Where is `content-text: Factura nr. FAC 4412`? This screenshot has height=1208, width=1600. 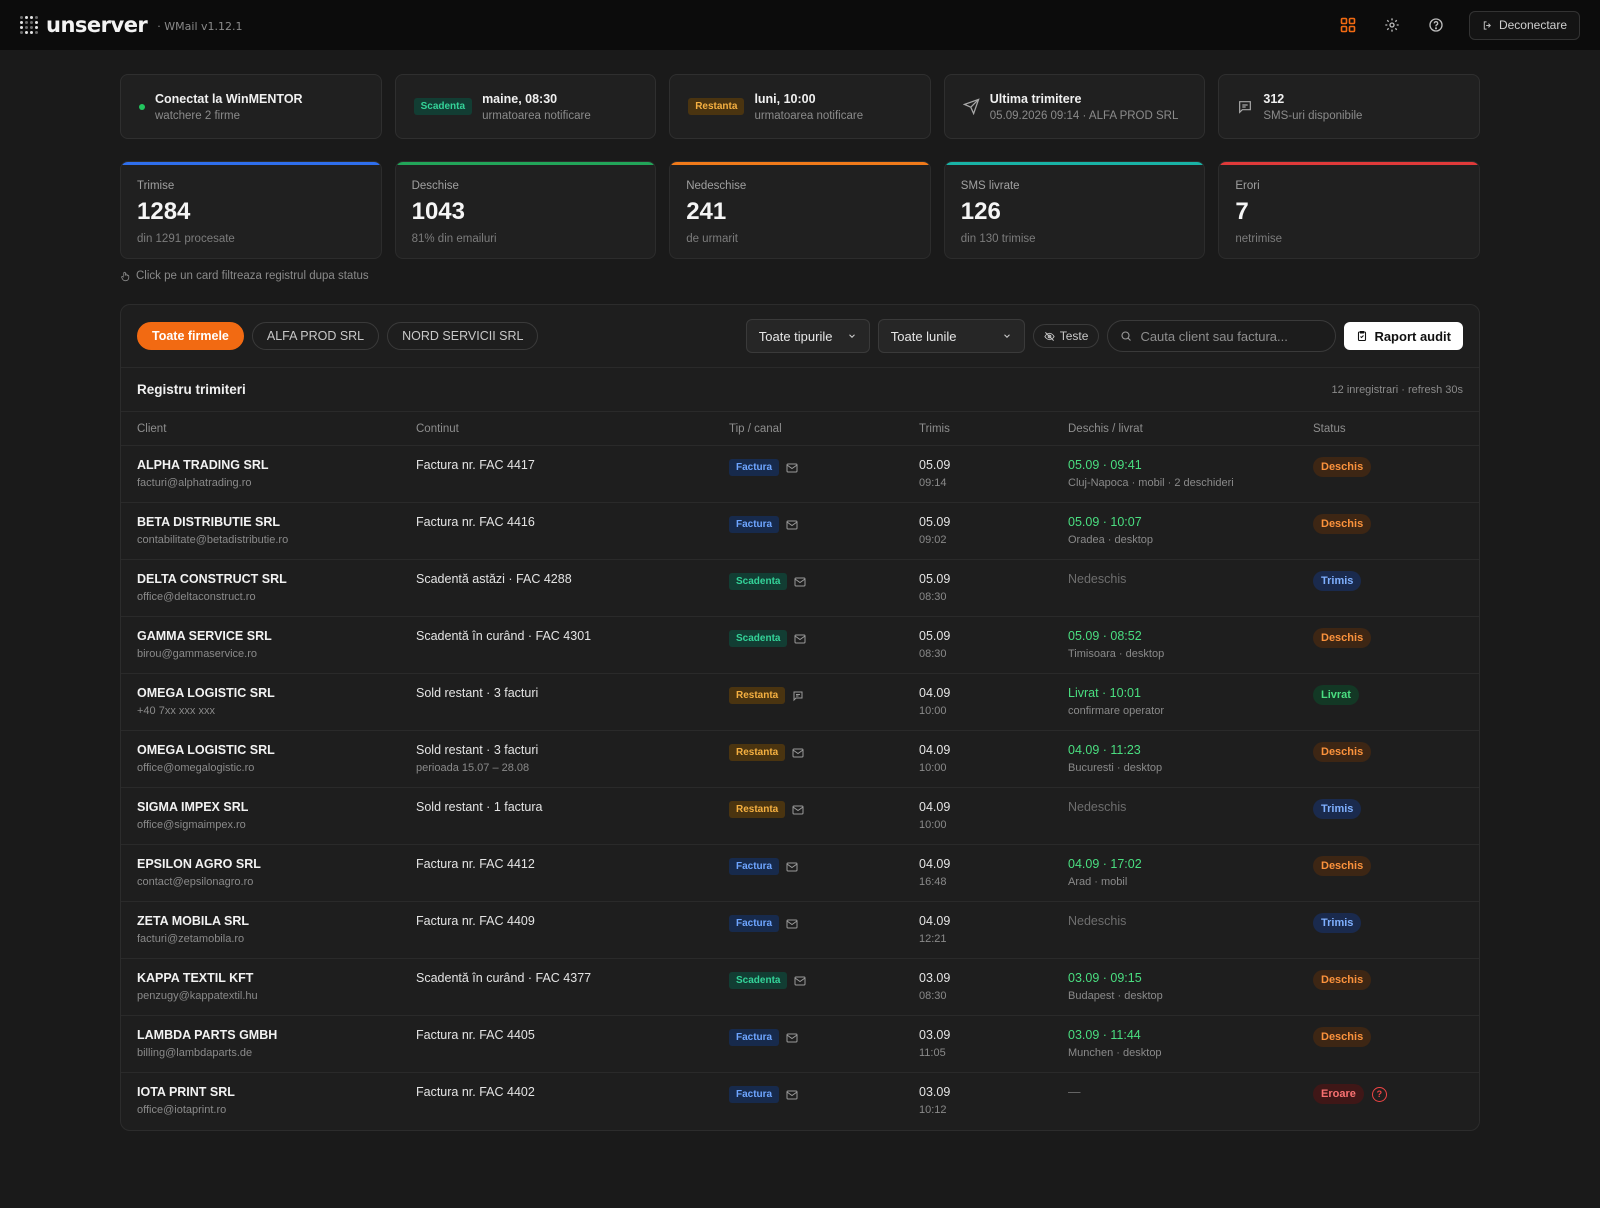 content-text: Factura nr. FAC 4412 is located at coordinates (475, 864).